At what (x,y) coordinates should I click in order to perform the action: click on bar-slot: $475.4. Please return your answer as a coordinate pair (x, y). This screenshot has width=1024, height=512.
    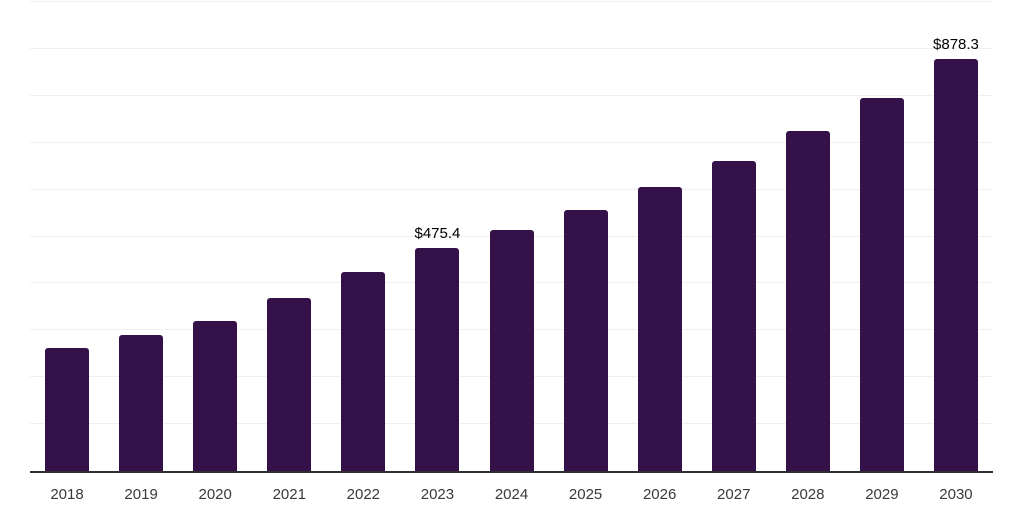
    Looking at the image, I should click on (437, 236).